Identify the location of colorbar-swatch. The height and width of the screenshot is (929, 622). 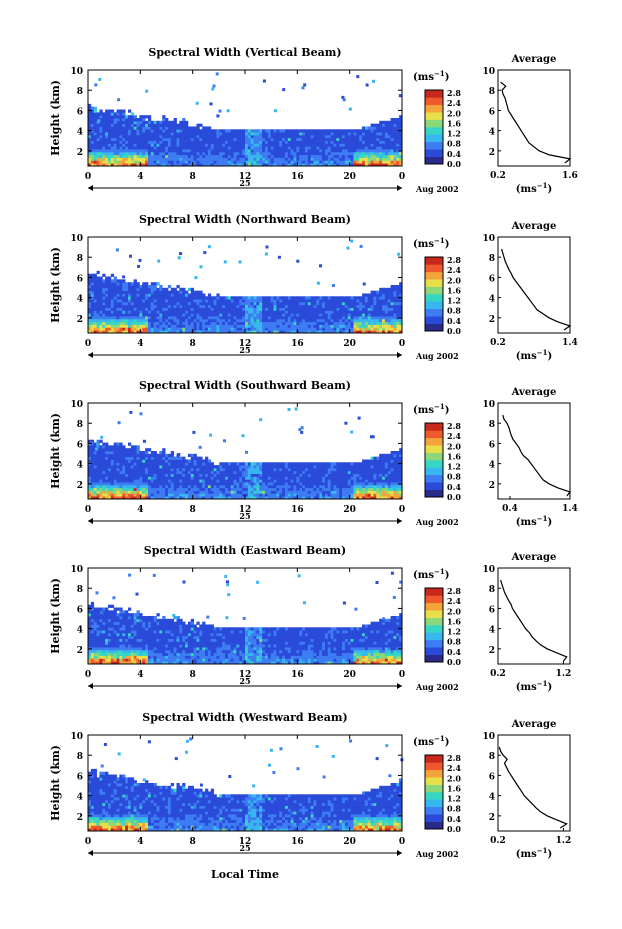
(434, 160).